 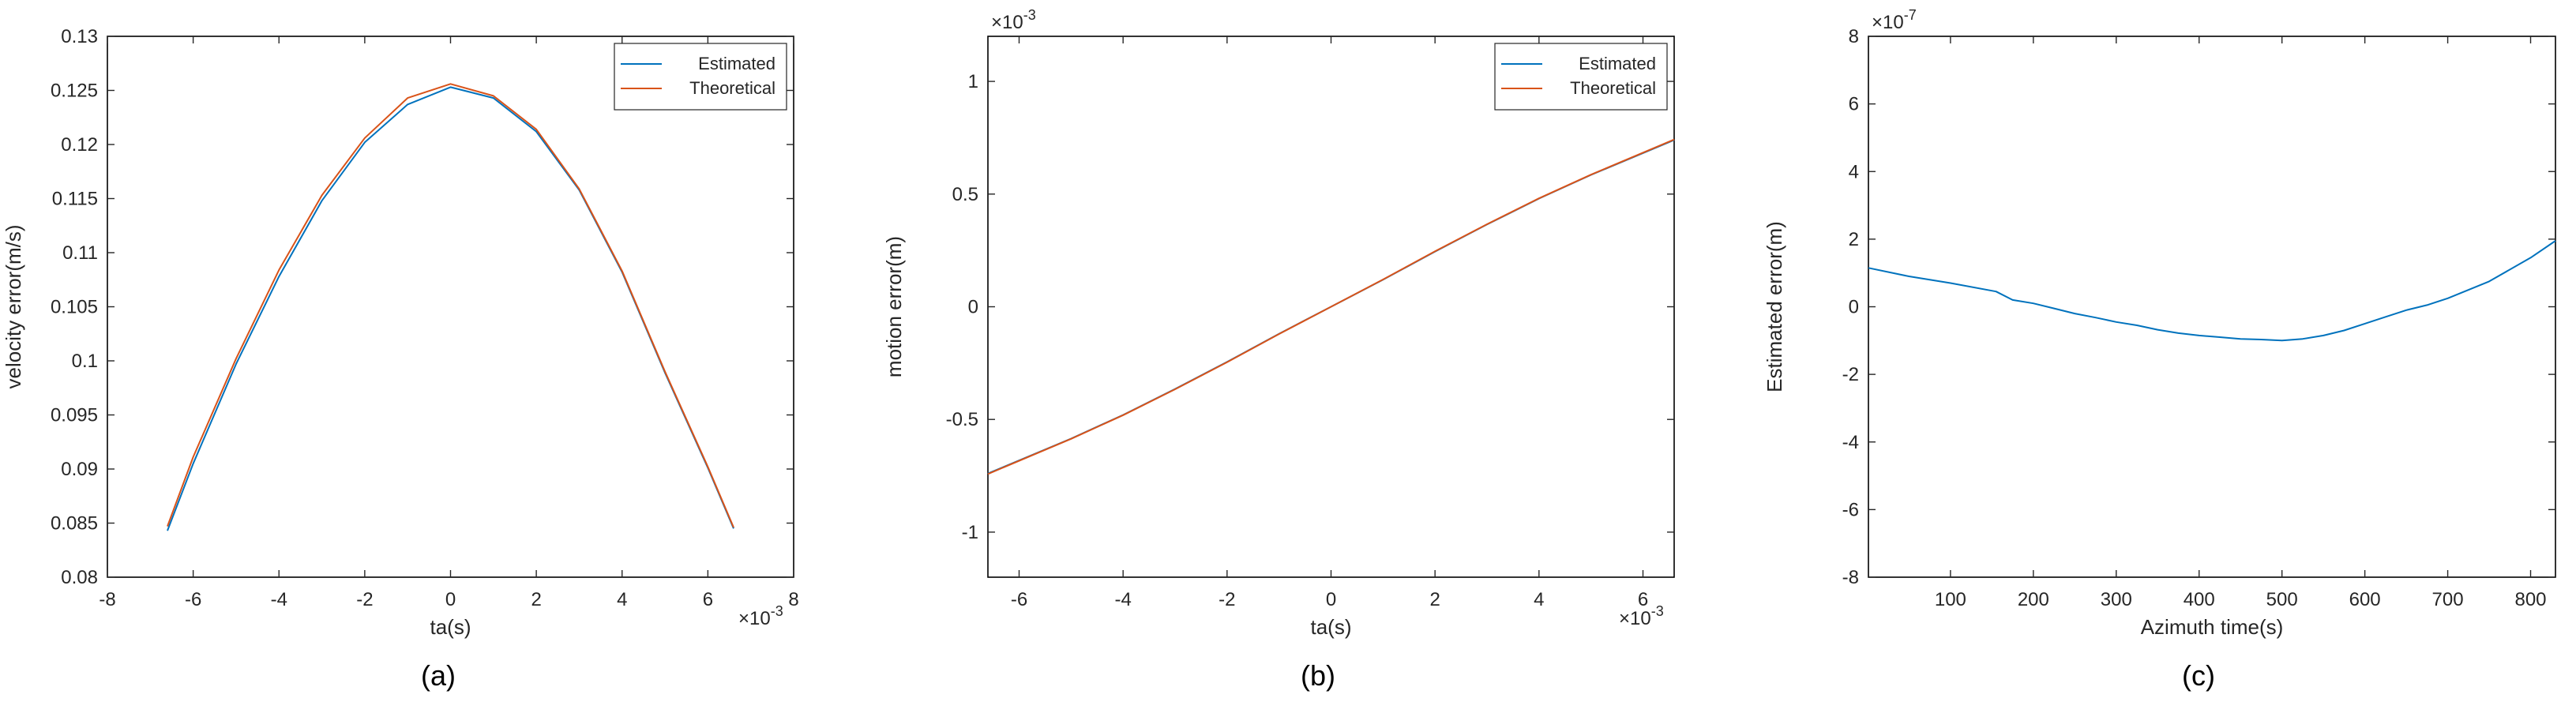 I want to click on x-tick-label: 200, so click(x=2033, y=599).